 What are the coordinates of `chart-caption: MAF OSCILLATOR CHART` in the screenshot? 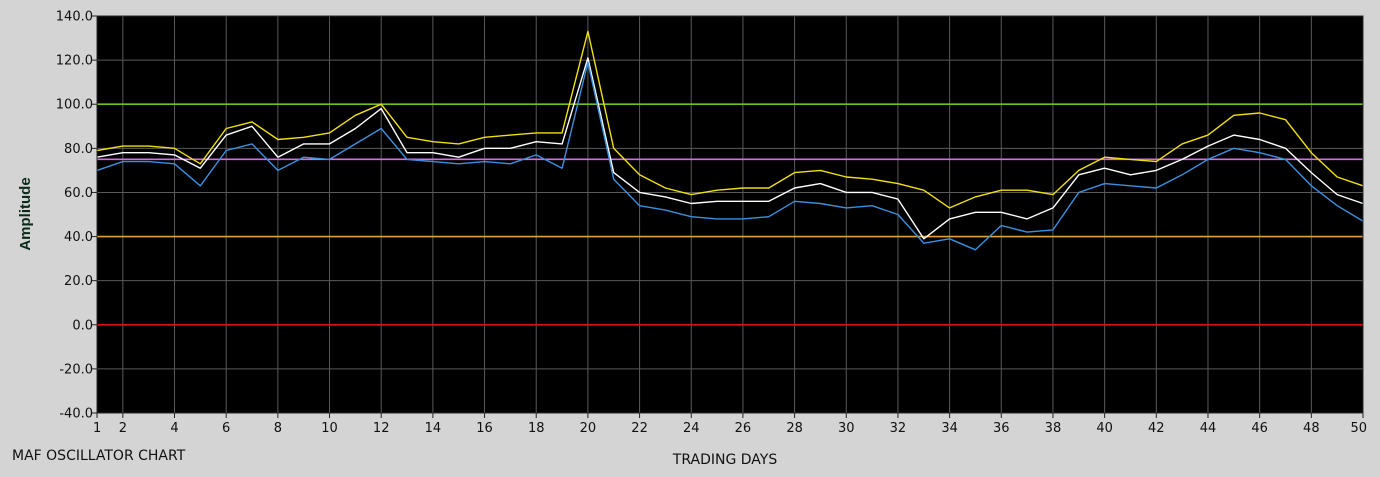 It's located at (99, 456).